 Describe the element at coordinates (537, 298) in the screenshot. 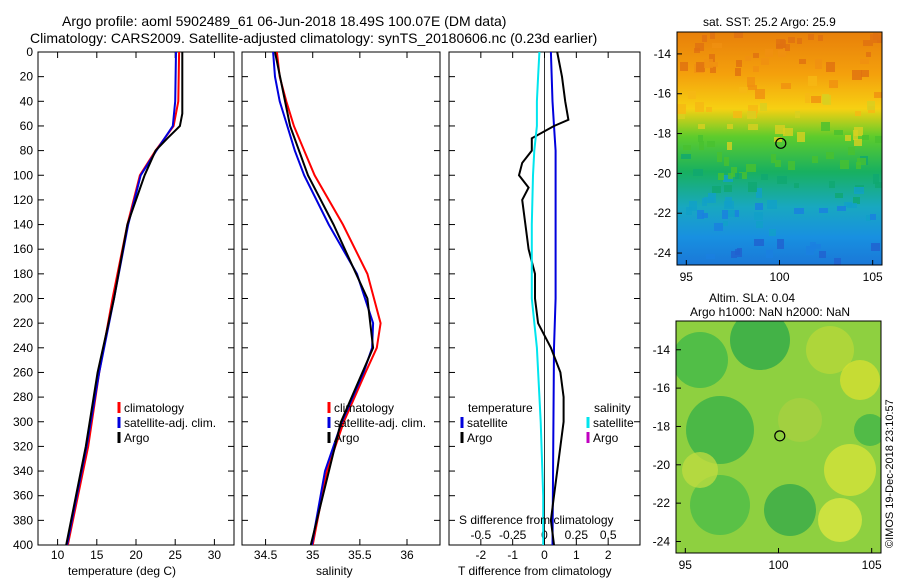

I see `series-line-s-satellite` at that location.